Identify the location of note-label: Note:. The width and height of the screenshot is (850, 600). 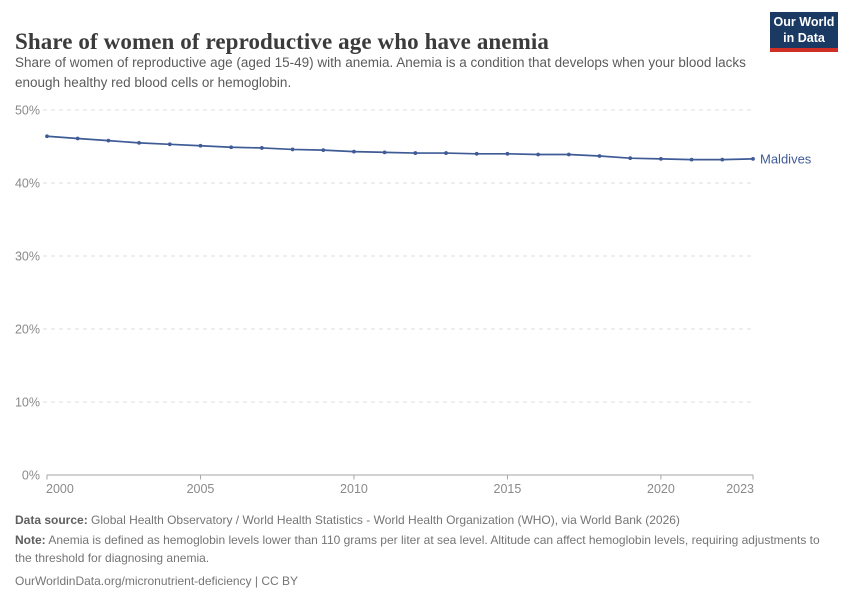
(30, 540).